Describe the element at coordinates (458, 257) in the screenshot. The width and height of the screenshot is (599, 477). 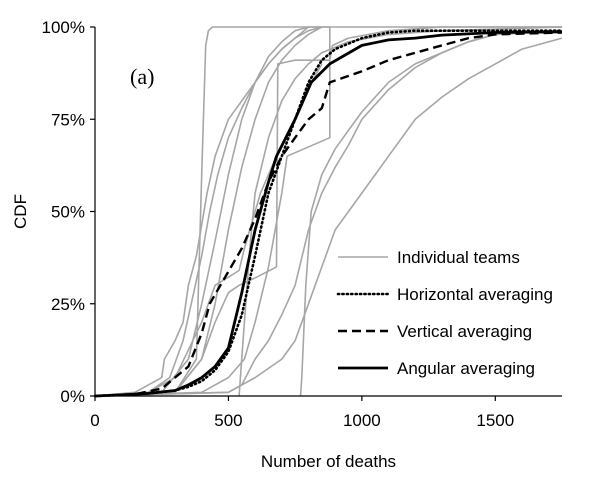
I see `legend-label: Individual teams` at that location.